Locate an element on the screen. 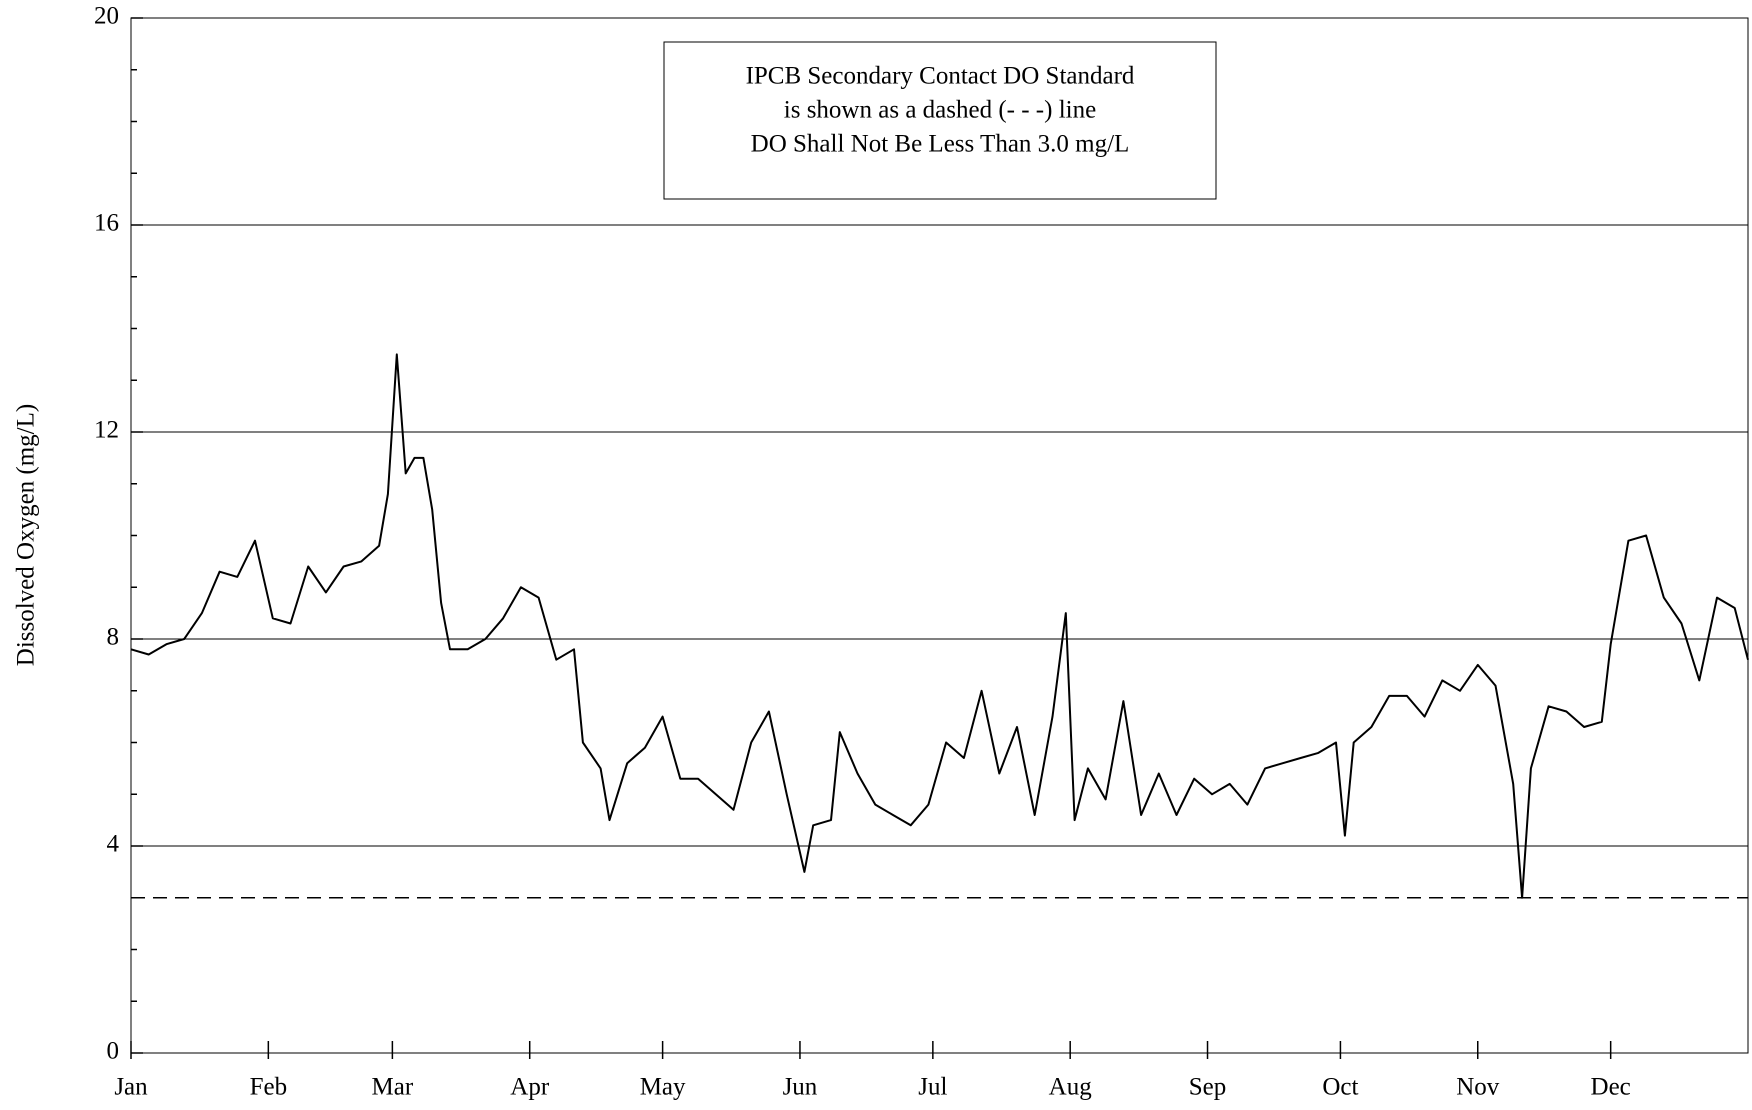  annotation-text: DO Shall Not Be Less Than 3.0 mg/L is located at coordinates (940, 144).